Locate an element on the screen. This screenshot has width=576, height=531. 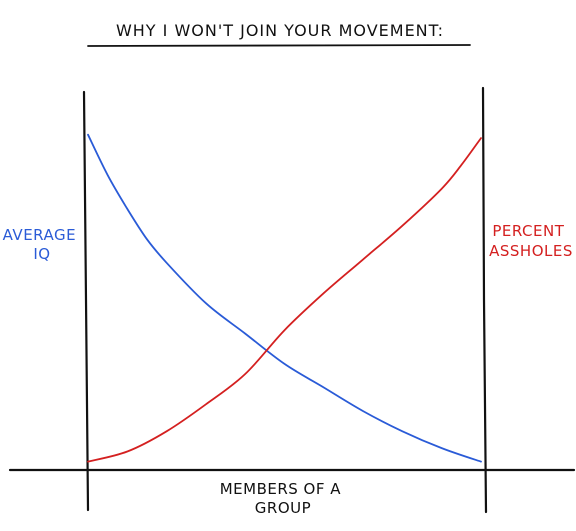
chart-title: WHY I WON'T JOIN YOUR MOVEMENT: is located at coordinates (280, 30).